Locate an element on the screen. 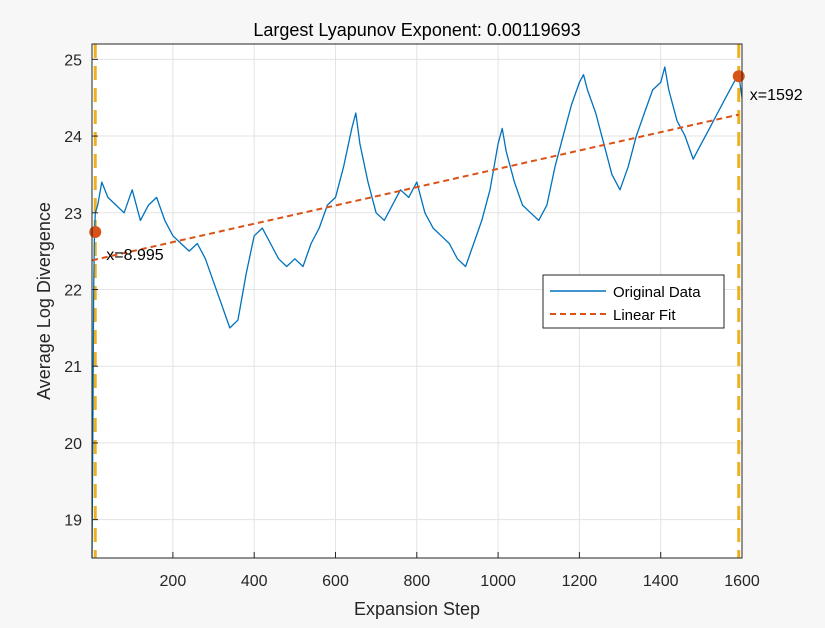 The width and height of the screenshot is (825, 628). y-tick-label: 19 is located at coordinates (73, 521).